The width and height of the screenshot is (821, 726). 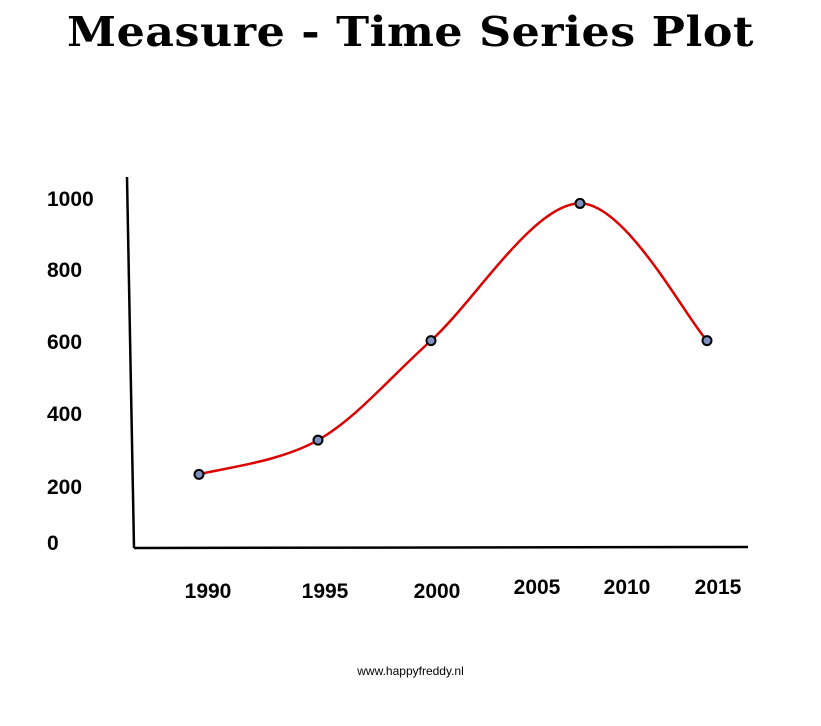 What do you see at coordinates (70, 199) in the screenshot?
I see `y-tick-label: 1000` at bounding box center [70, 199].